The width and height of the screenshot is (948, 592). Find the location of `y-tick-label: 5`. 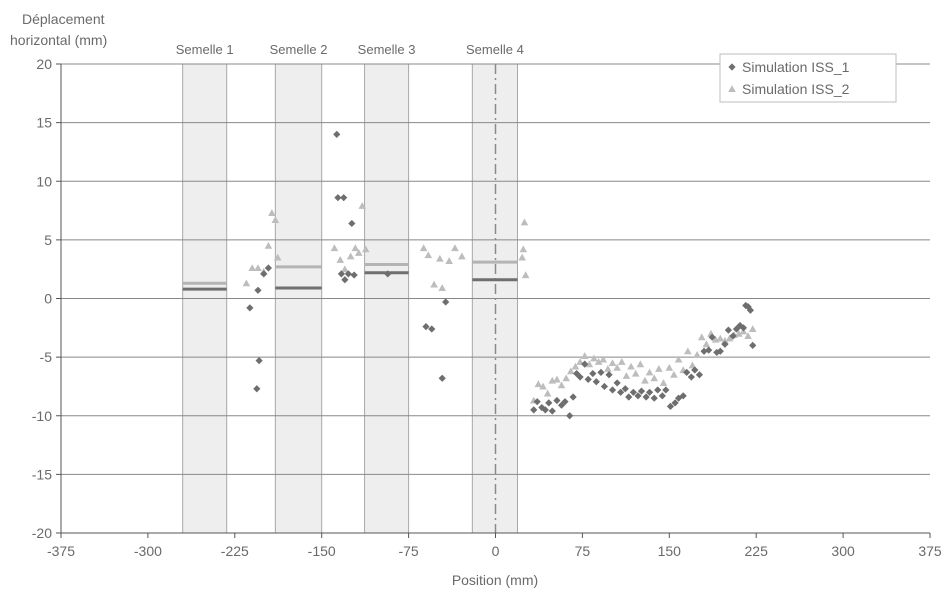

y-tick-label: 5 is located at coordinates (48, 240).